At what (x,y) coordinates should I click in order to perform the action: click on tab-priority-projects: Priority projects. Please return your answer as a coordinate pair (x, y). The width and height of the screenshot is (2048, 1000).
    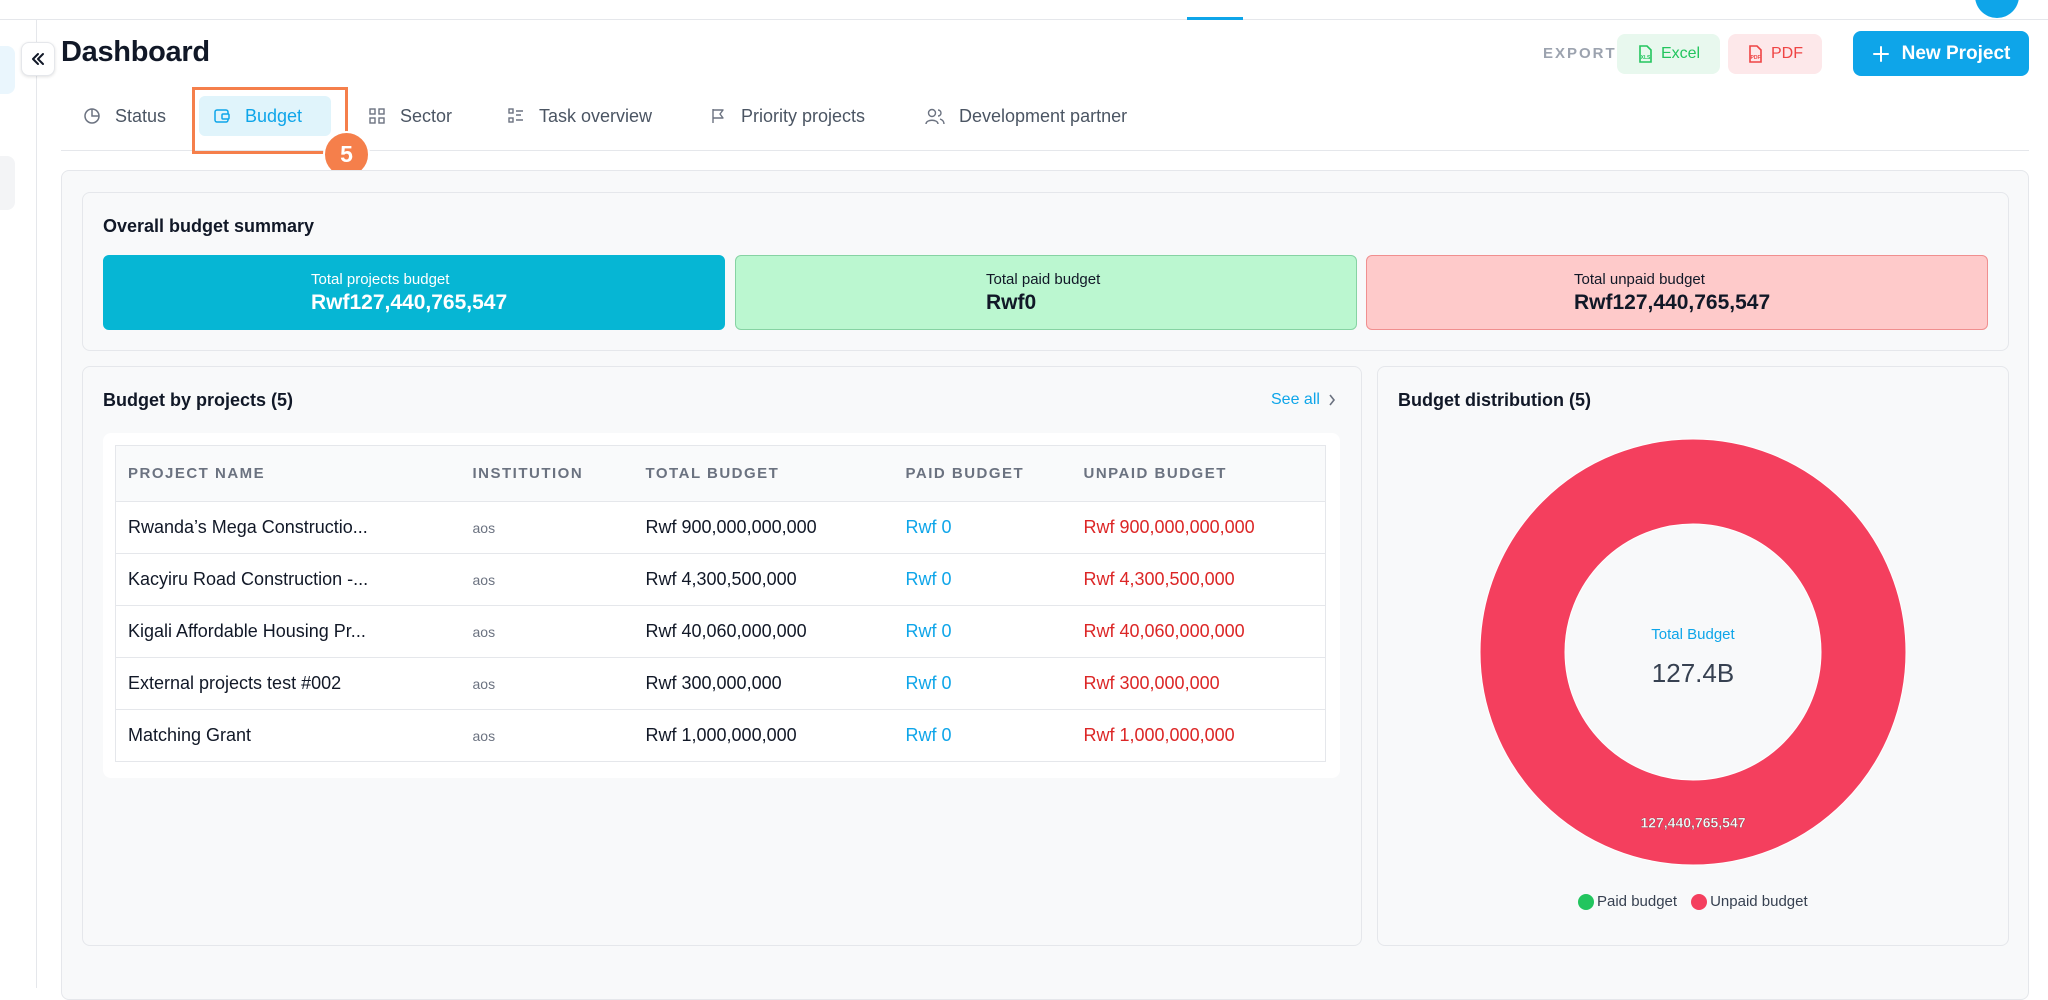
    Looking at the image, I should click on (787, 116).